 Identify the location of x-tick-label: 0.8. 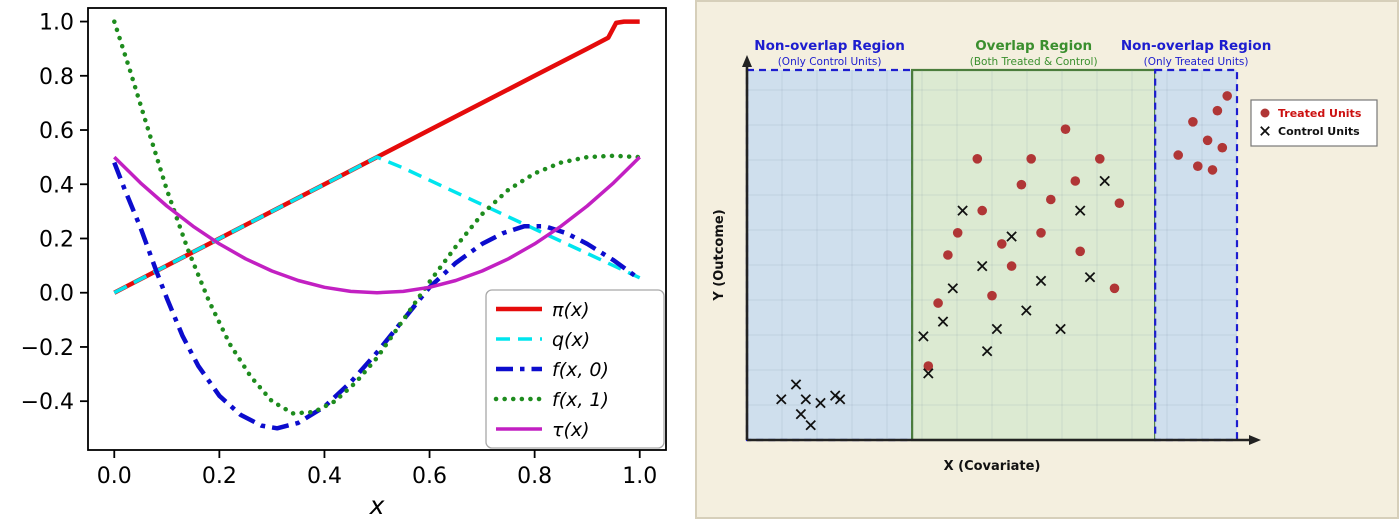
(534, 476).